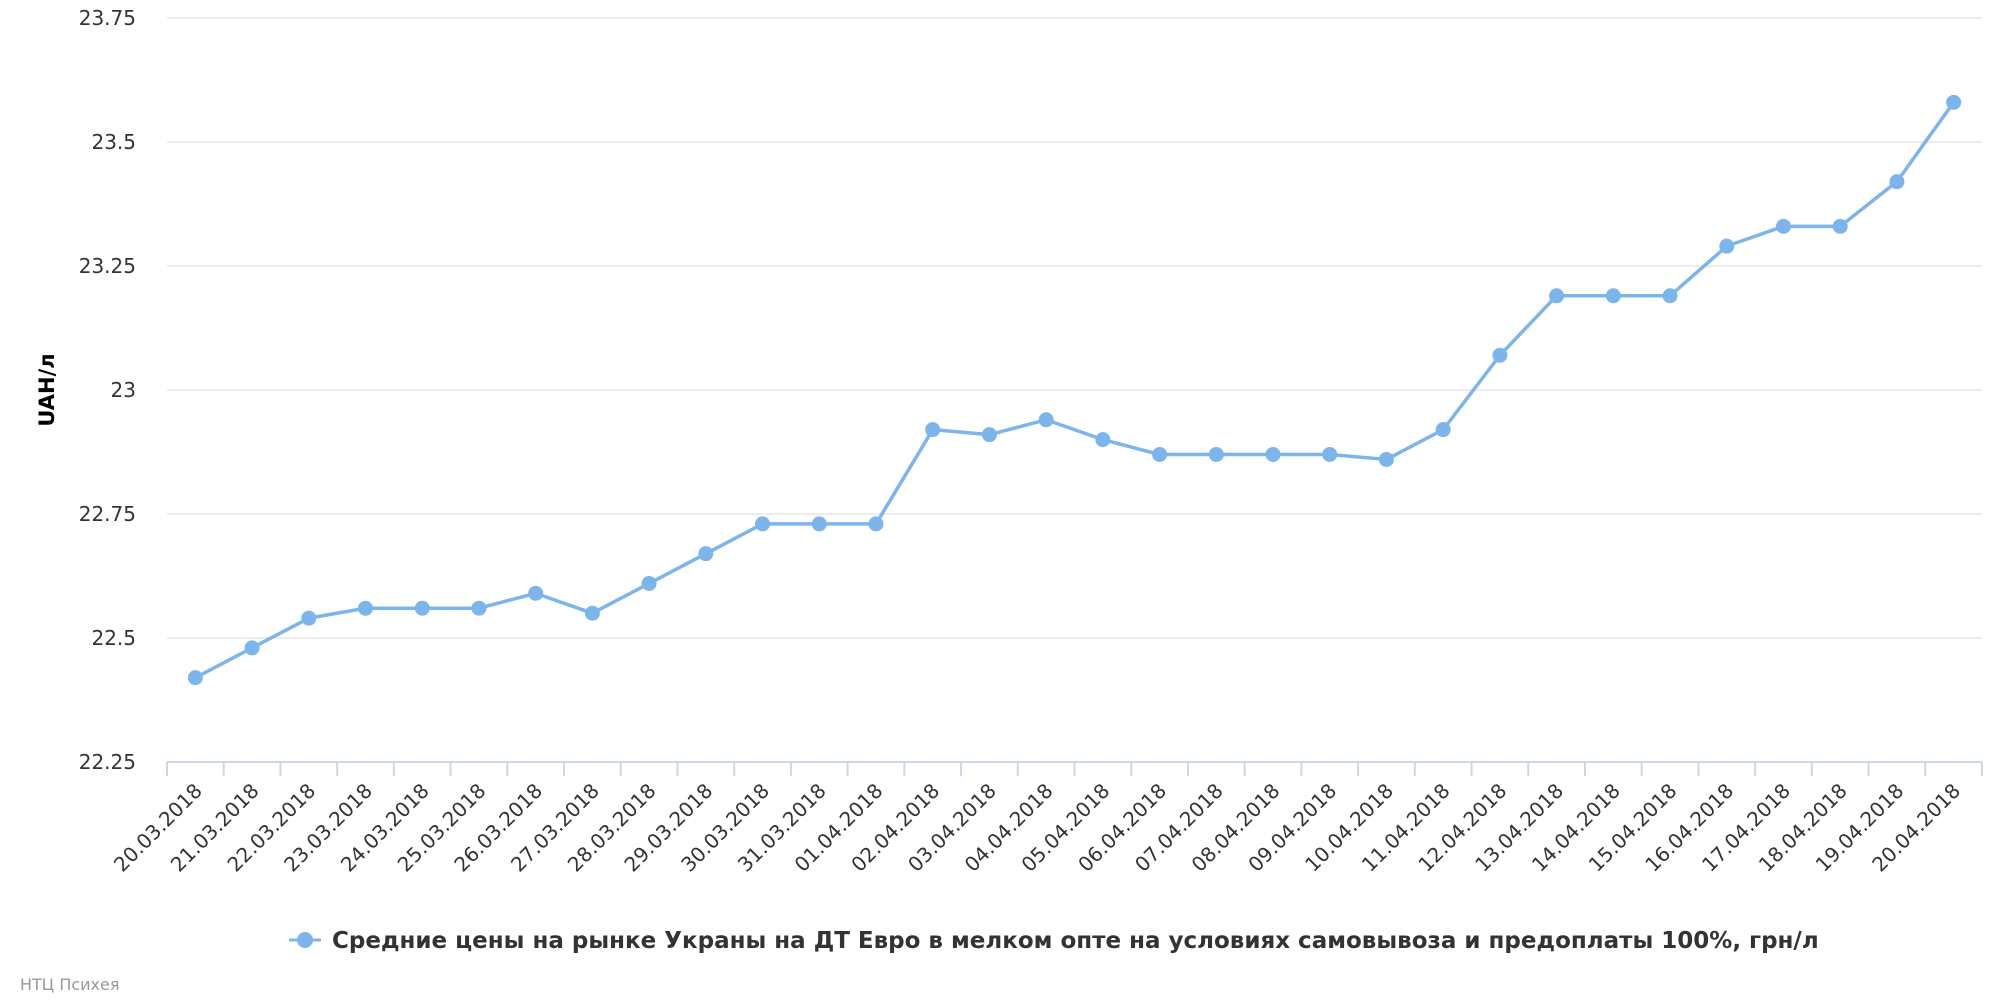 The width and height of the screenshot is (2000, 1000). Describe the element at coordinates (107, 514) in the screenshot. I see `y-tick-label: 22.75` at that location.